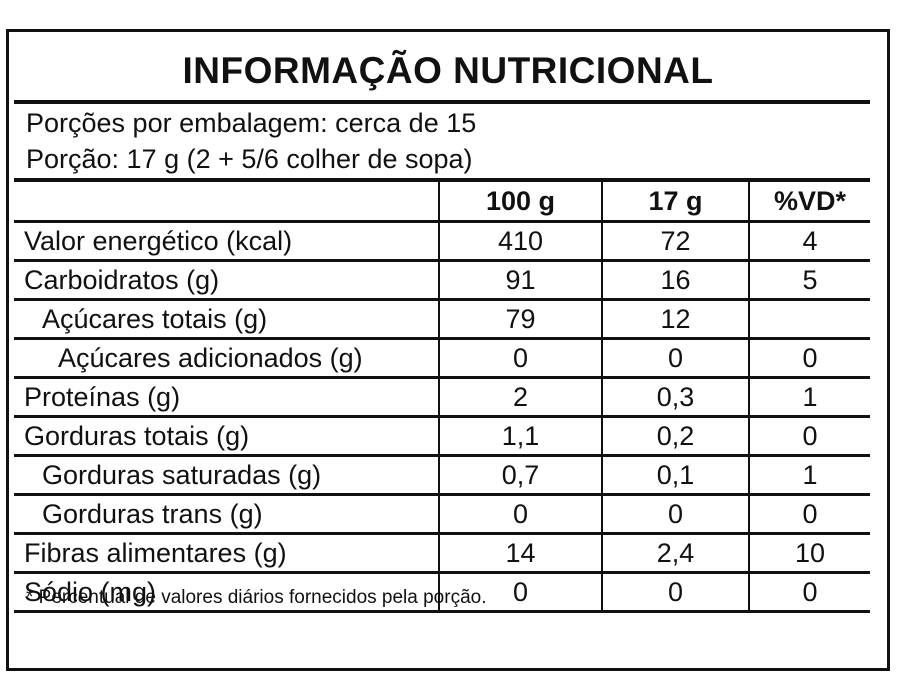 This screenshot has width=900, height=700. I want to click on table-row: Gorduras saturadas (g) 0,7 0,1 1, so click(442, 475).